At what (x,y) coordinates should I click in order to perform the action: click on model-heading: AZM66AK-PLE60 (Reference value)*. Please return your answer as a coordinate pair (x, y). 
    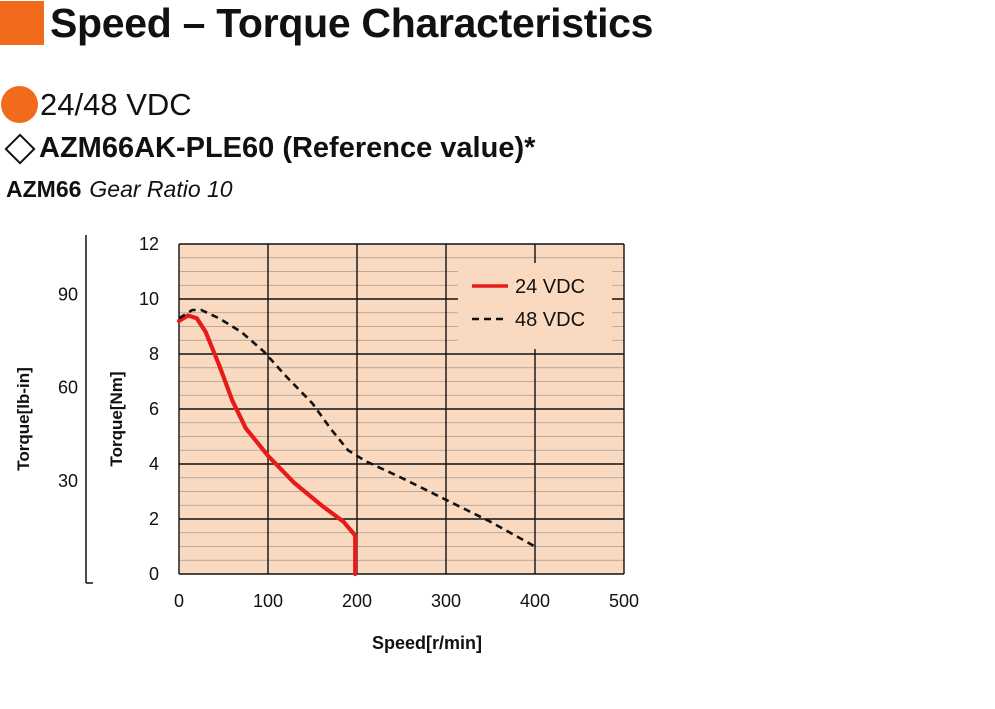
    Looking at the image, I should click on (269, 148).